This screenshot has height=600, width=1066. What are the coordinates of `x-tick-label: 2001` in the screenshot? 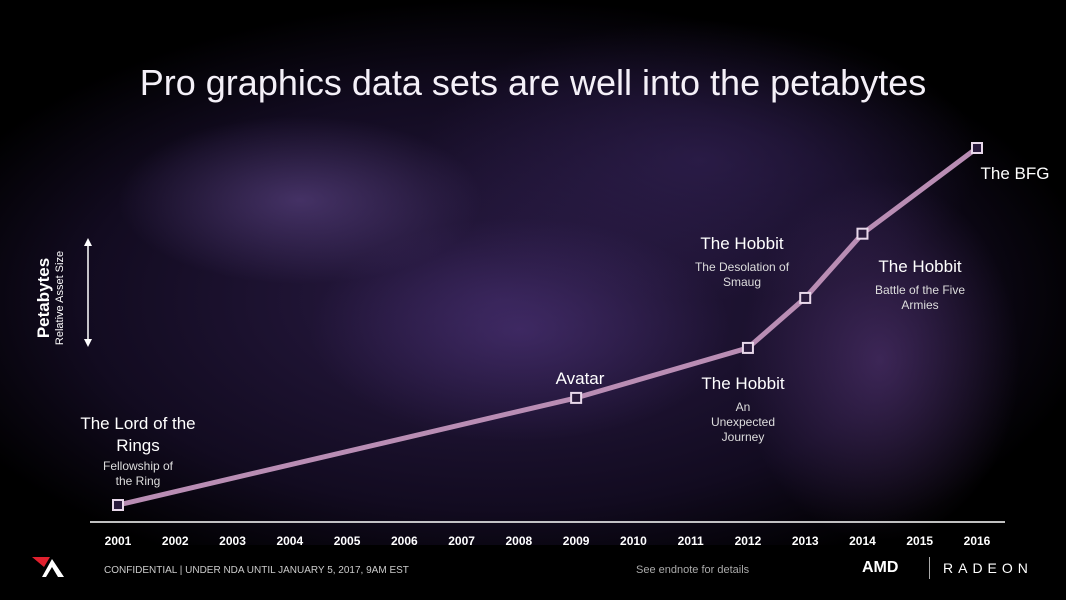 It's located at (118, 541).